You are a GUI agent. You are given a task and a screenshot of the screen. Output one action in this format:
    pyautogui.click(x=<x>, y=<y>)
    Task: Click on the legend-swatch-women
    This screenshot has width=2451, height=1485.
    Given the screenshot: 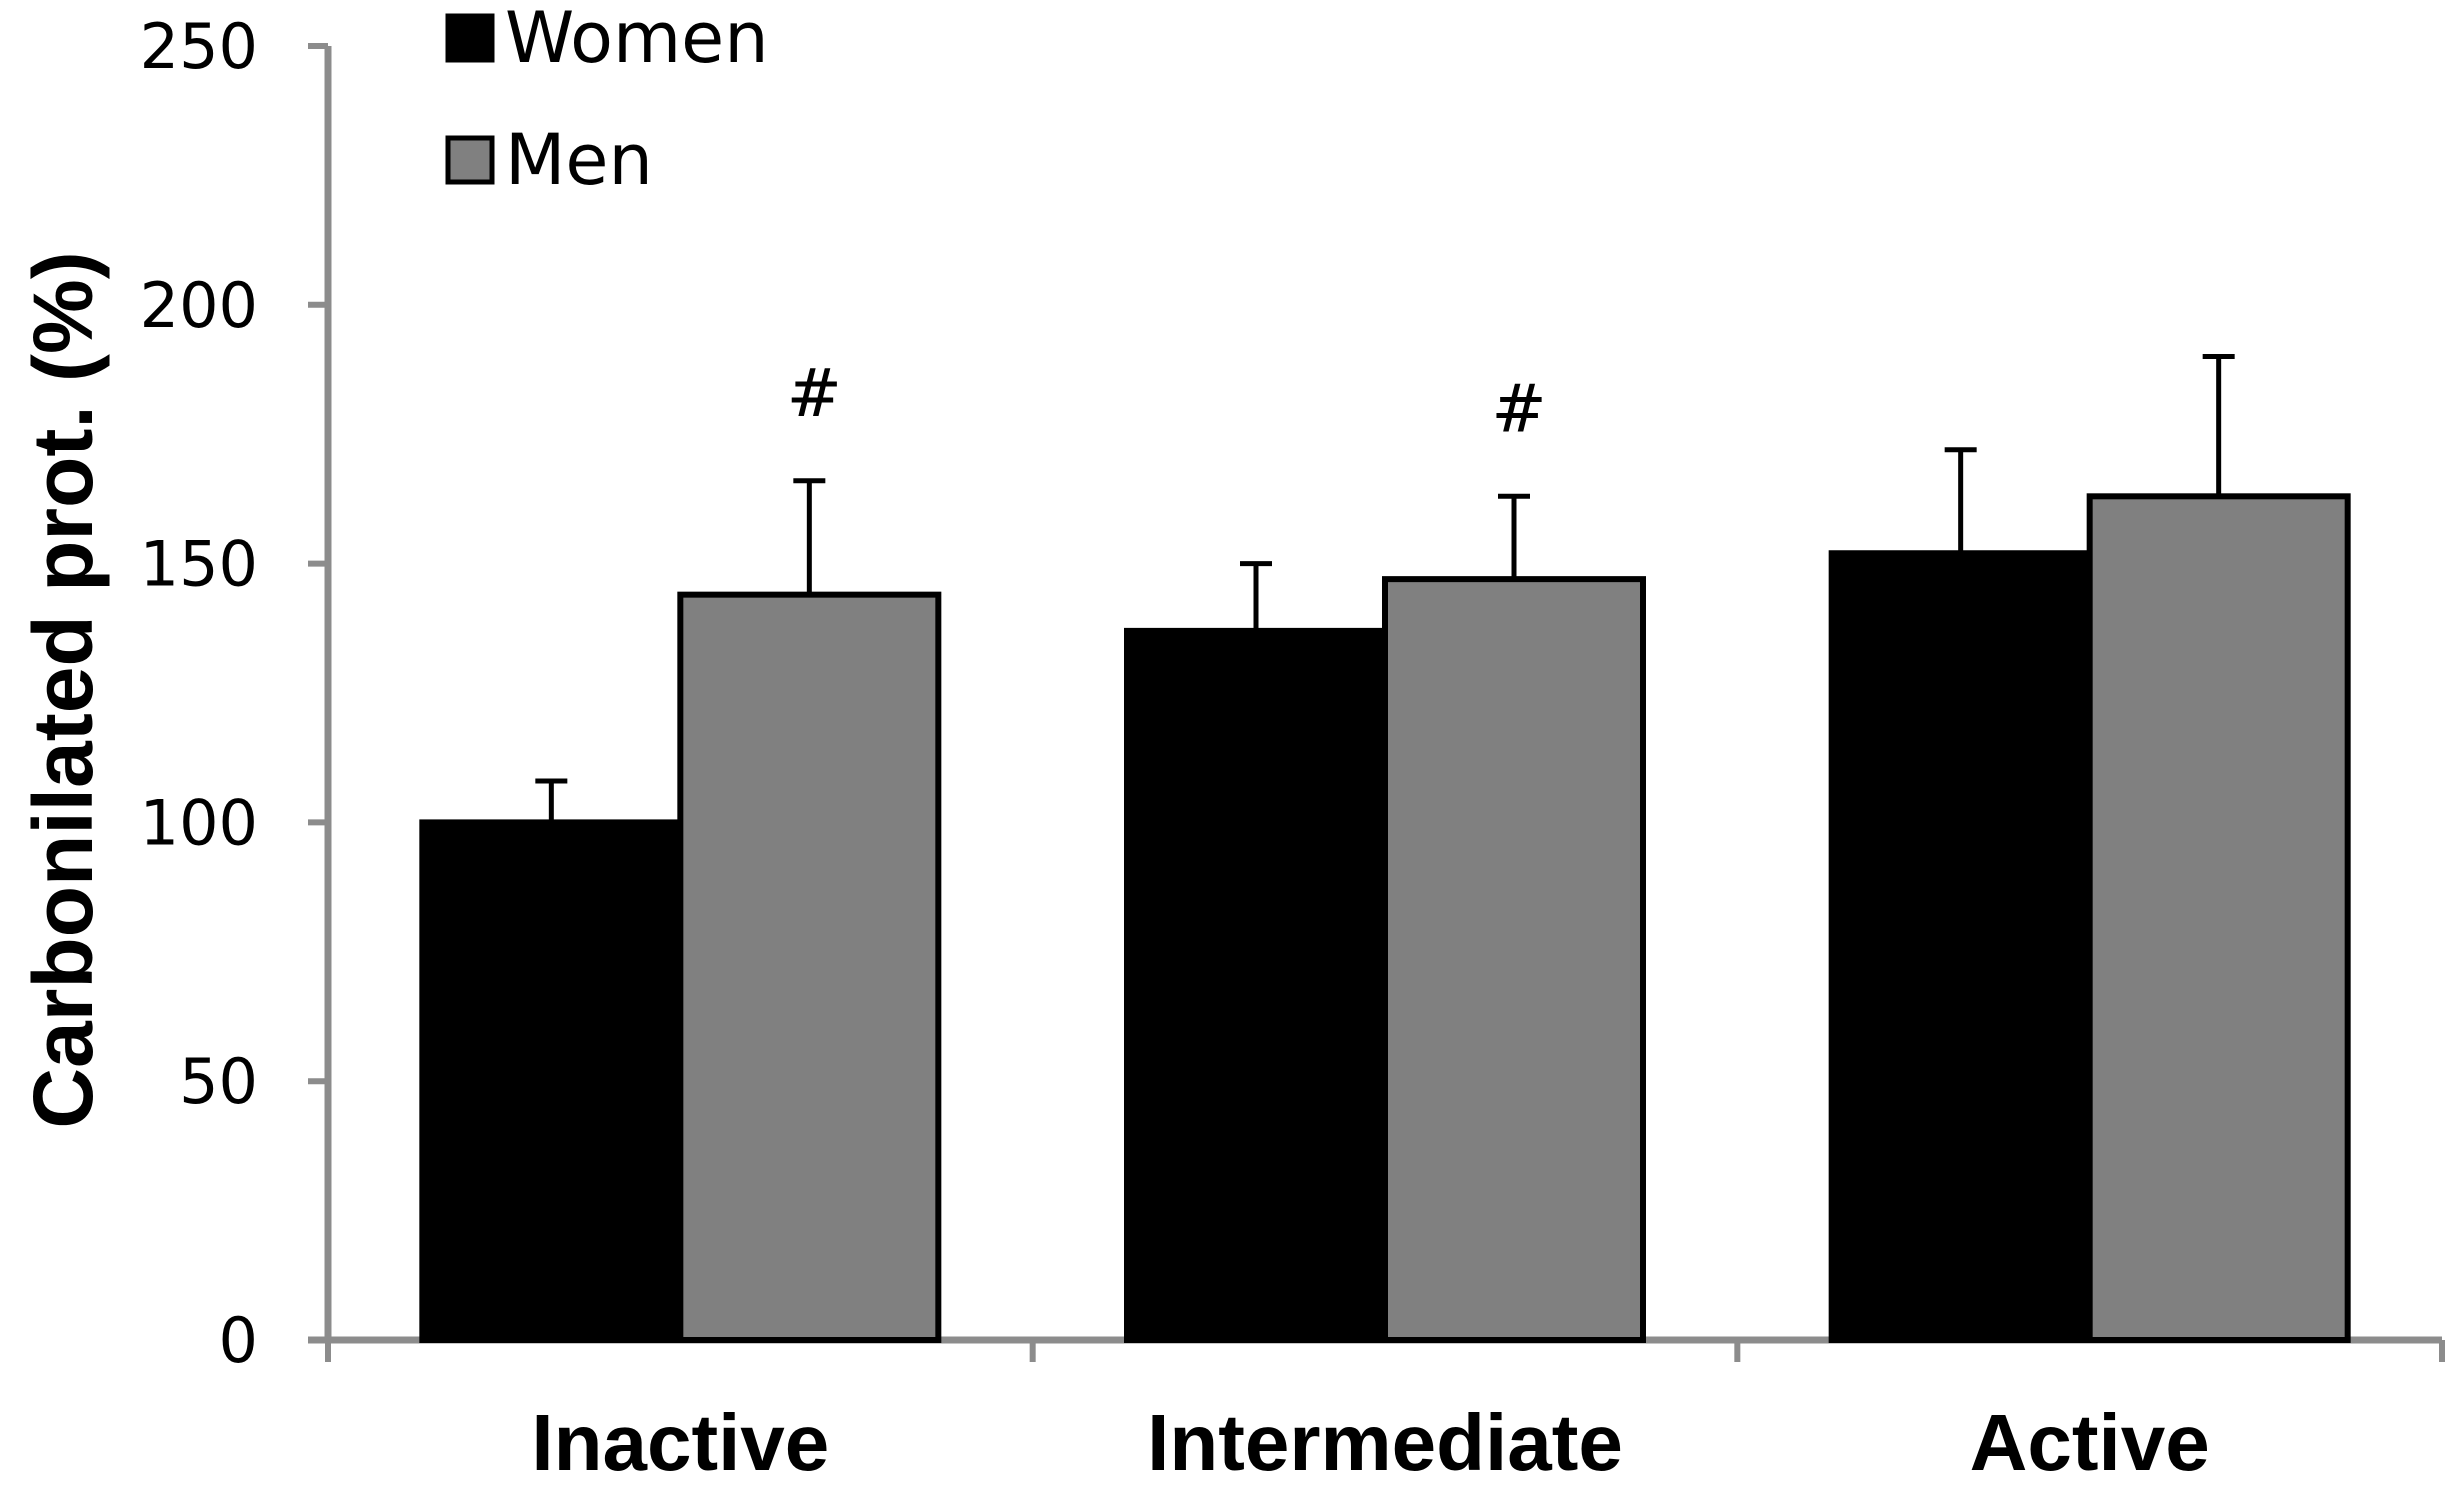 What is the action you would take?
    pyautogui.click(x=470, y=38)
    